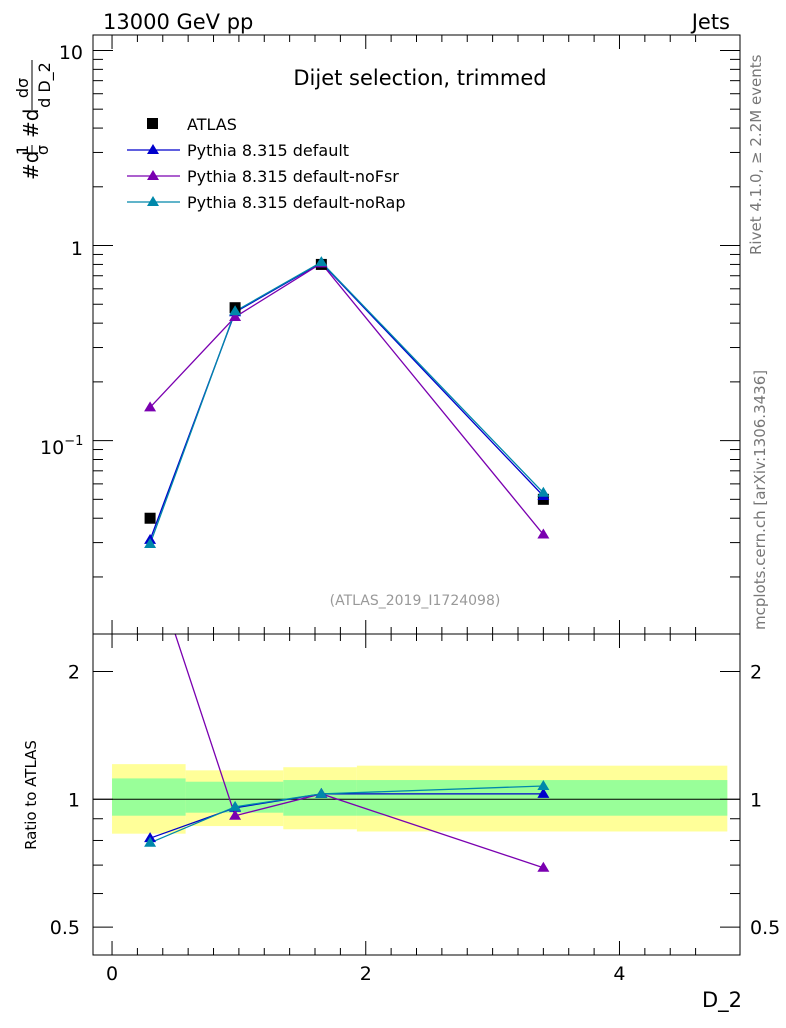  What do you see at coordinates (212, 124) in the screenshot?
I see `legend-label-atlas: ATLAS` at bounding box center [212, 124].